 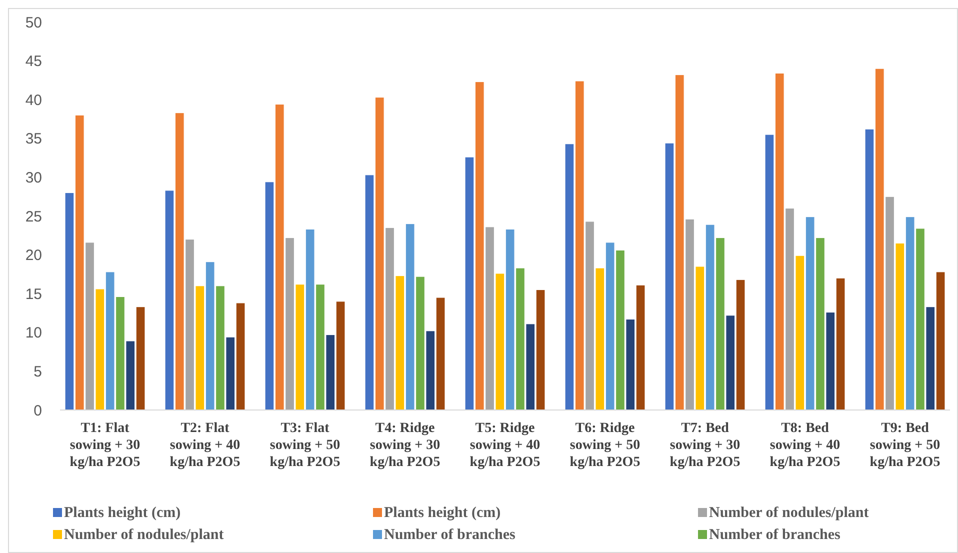 I want to click on x-tick-label: T8: Bed sowing + 40 kg/ha P2O5, so click(x=805, y=445).